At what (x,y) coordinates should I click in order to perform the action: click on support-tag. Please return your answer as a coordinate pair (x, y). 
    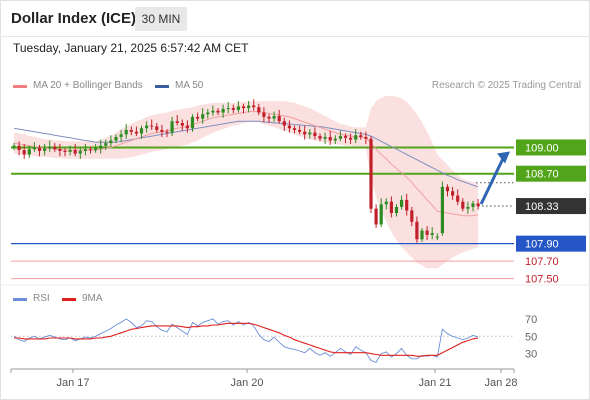
    Looking at the image, I should click on (551, 243).